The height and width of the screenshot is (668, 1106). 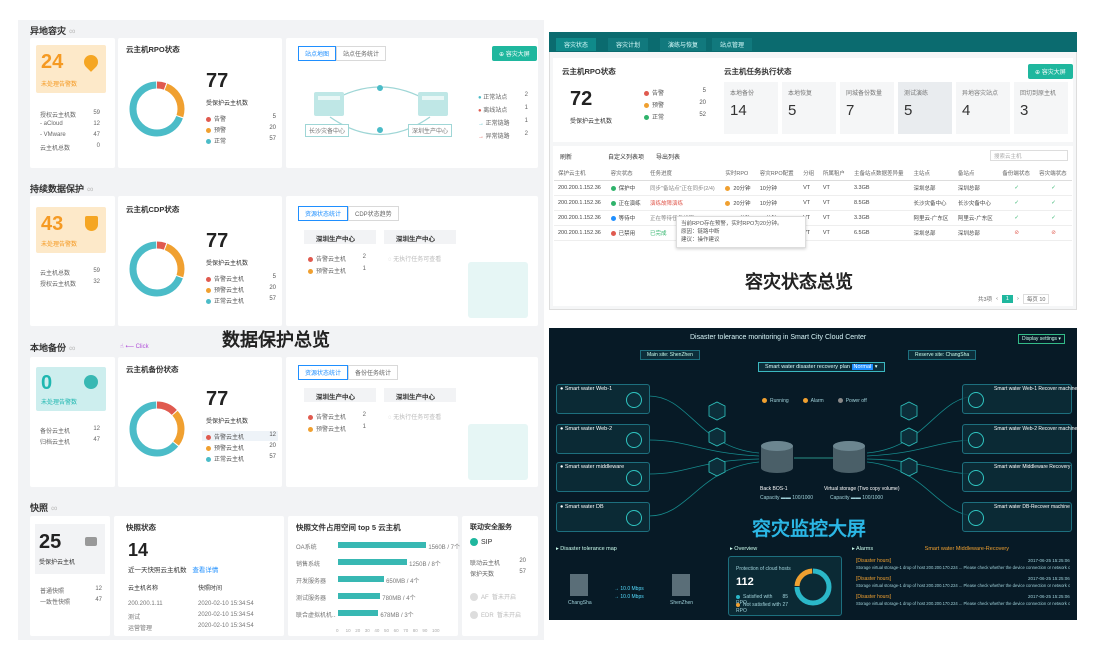 What do you see at coordinates (1017, 299) in the screenshot?
I see `pager-next: ›` at bounding box center [1017, 299].